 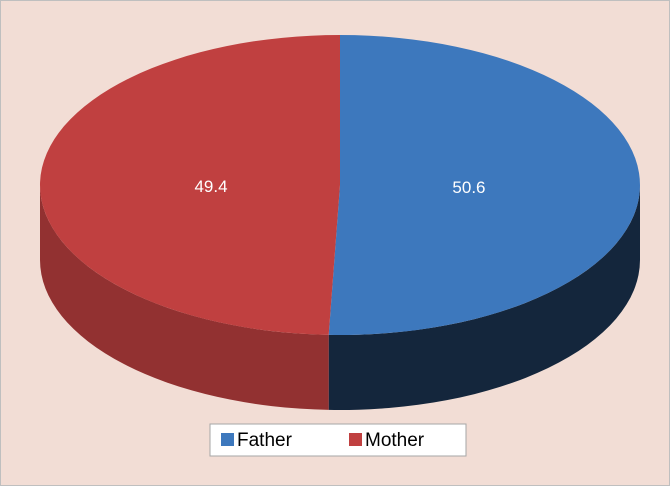 I want to click on legend-label: Mother, so click(x=395, y=440).